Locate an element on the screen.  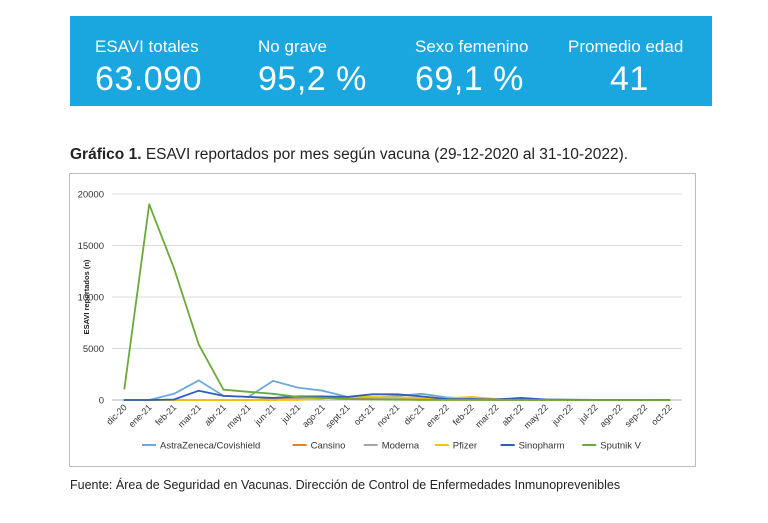
legend-item: Sinopharm is located at coordinates (542, 446).